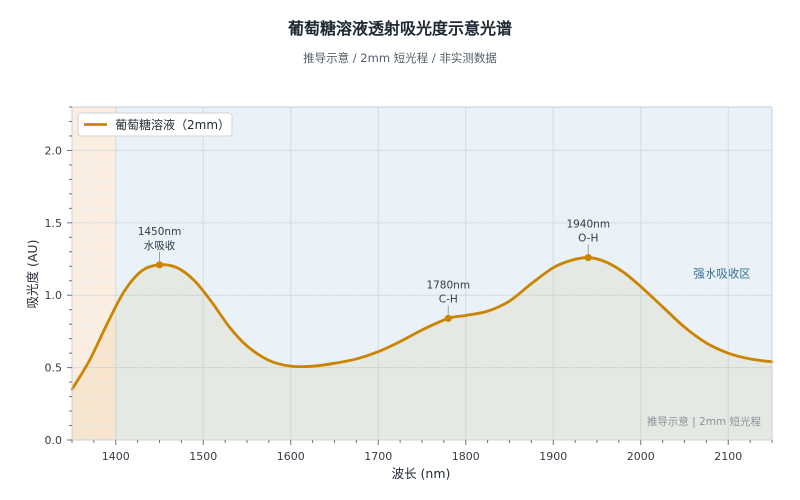 This screenshot has width=800, height=500. I want to click on x-tick-label: 2100, so click(728, 456).